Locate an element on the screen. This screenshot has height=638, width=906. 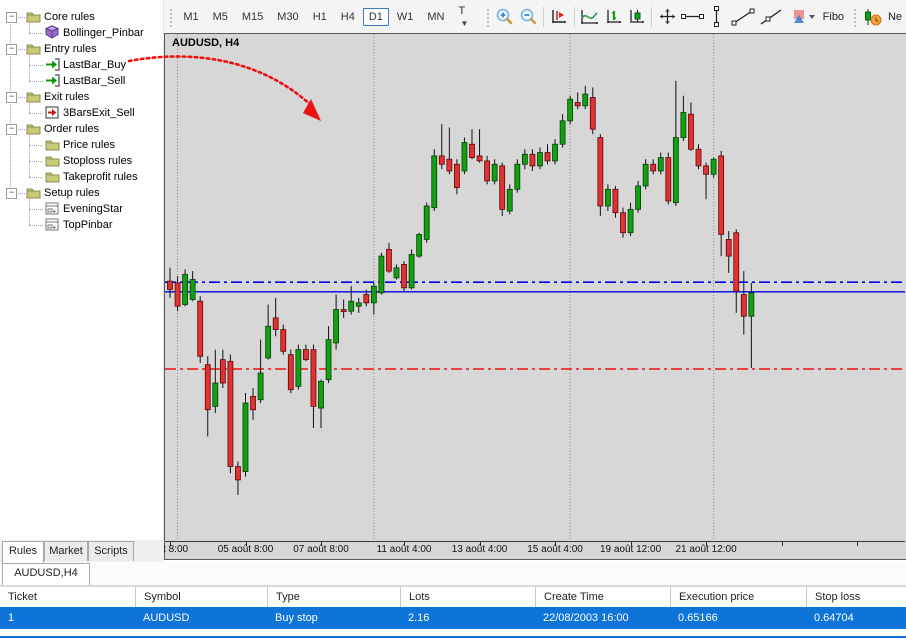
tree-item-setup-rules: Setup rules is located at coordinates (63, 193).